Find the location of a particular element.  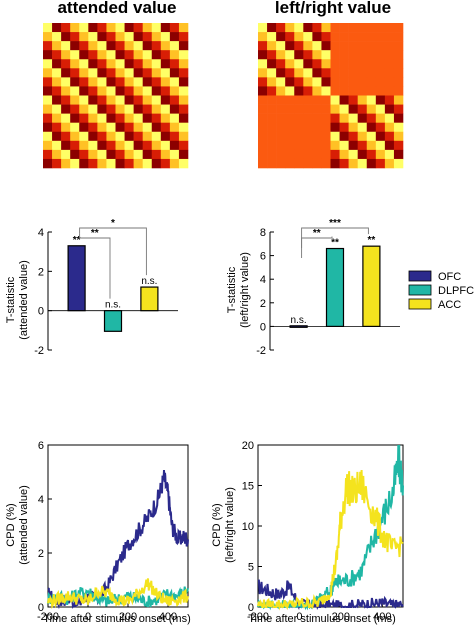

bar1-bar-label: n.s. is located at coordinates (113, 305).